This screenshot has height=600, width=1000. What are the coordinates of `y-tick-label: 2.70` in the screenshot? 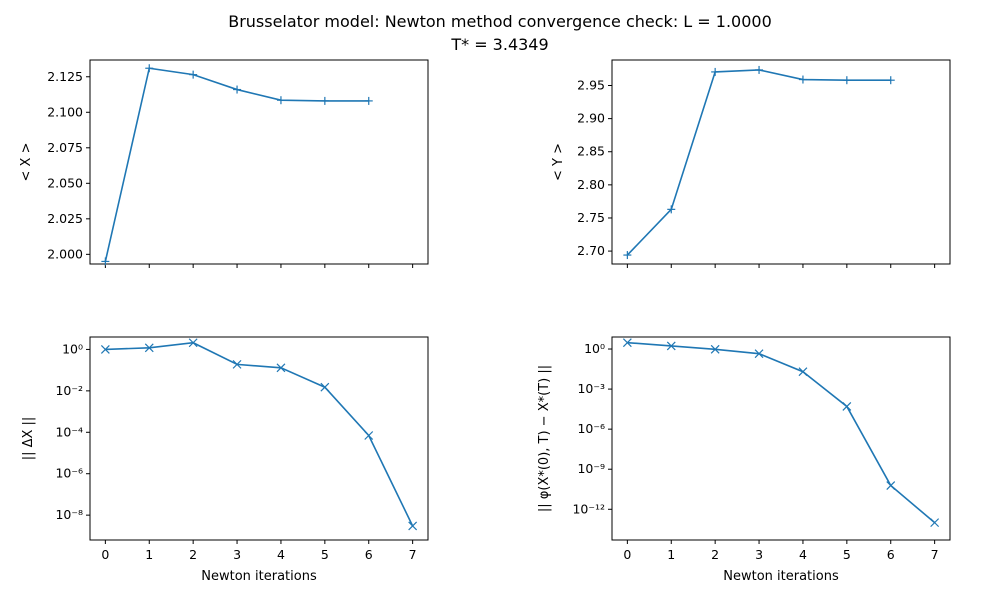 It's located at (591, 250).